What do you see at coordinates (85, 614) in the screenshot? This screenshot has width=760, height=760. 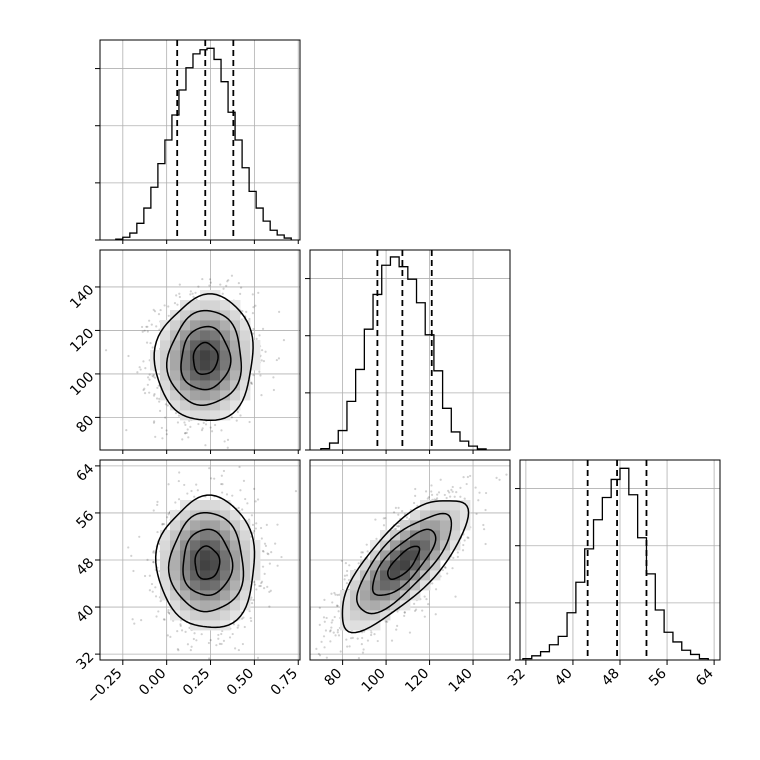 I see `y-tick-label: 40` at bounding box center [85, 614].